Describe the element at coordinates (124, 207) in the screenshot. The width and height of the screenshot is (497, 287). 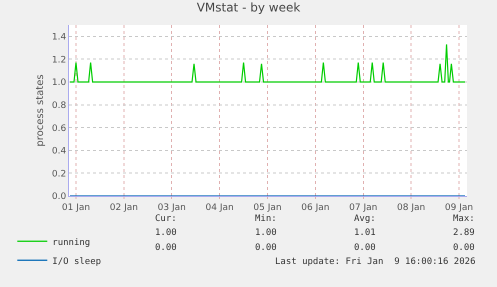
I see `x-tick-label: 02 Jan` at that location.